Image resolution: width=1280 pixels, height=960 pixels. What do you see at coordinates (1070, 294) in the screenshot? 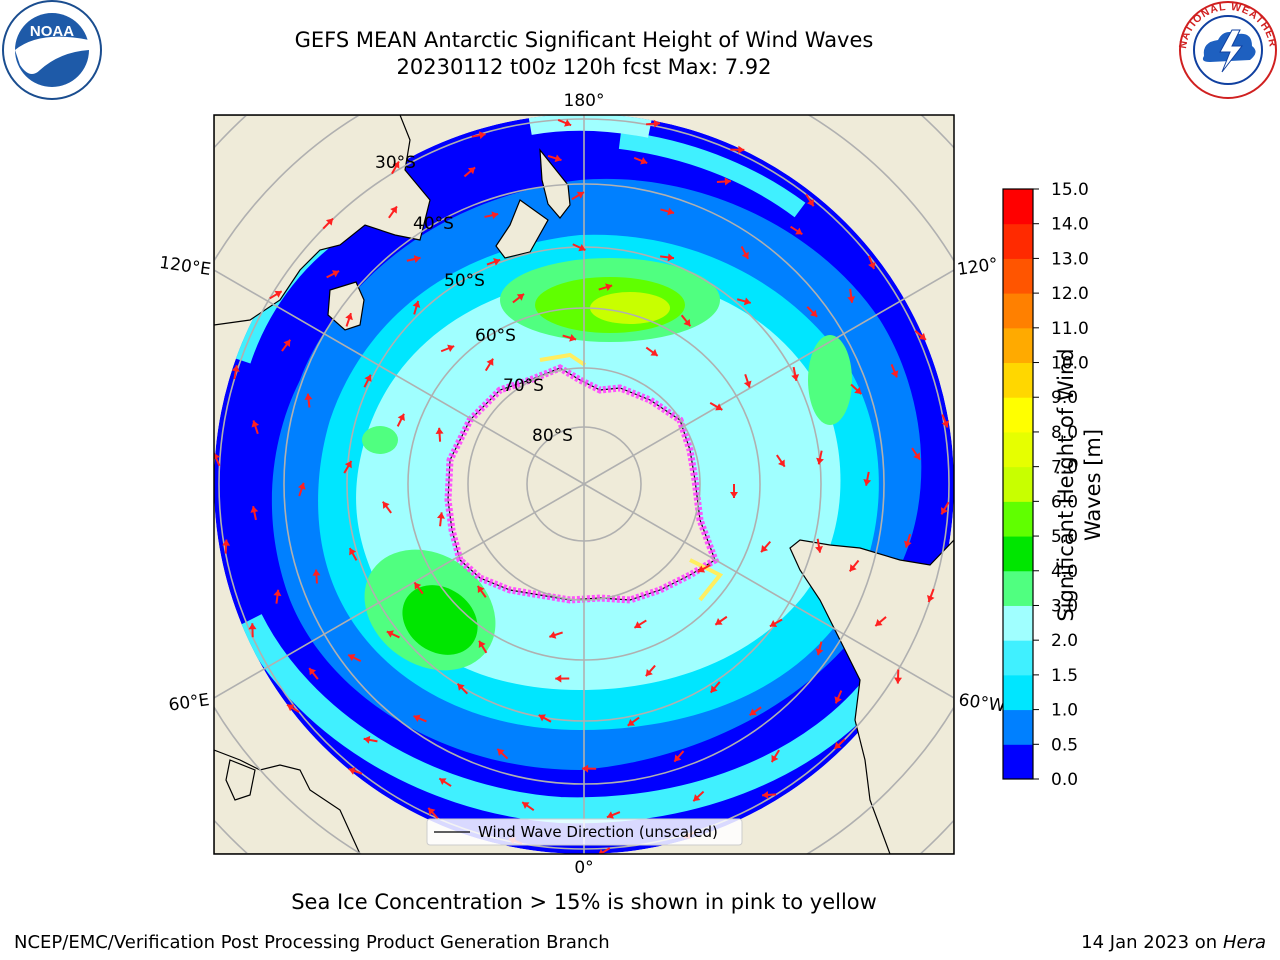
I see `colorbar-tick-label: 12.0` at bounding box center [1070, 294].